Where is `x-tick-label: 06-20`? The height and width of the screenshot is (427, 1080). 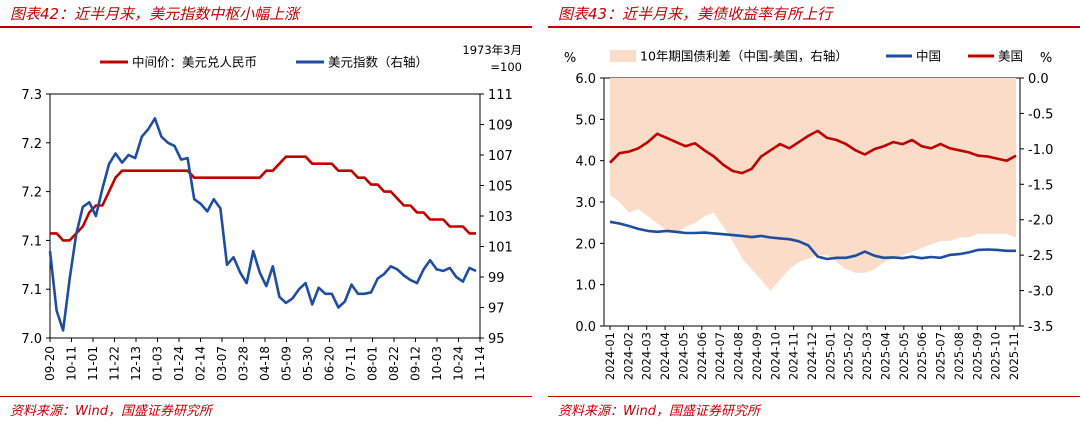 x-tick-label: 06-20 is located at coordinates (330, 363).